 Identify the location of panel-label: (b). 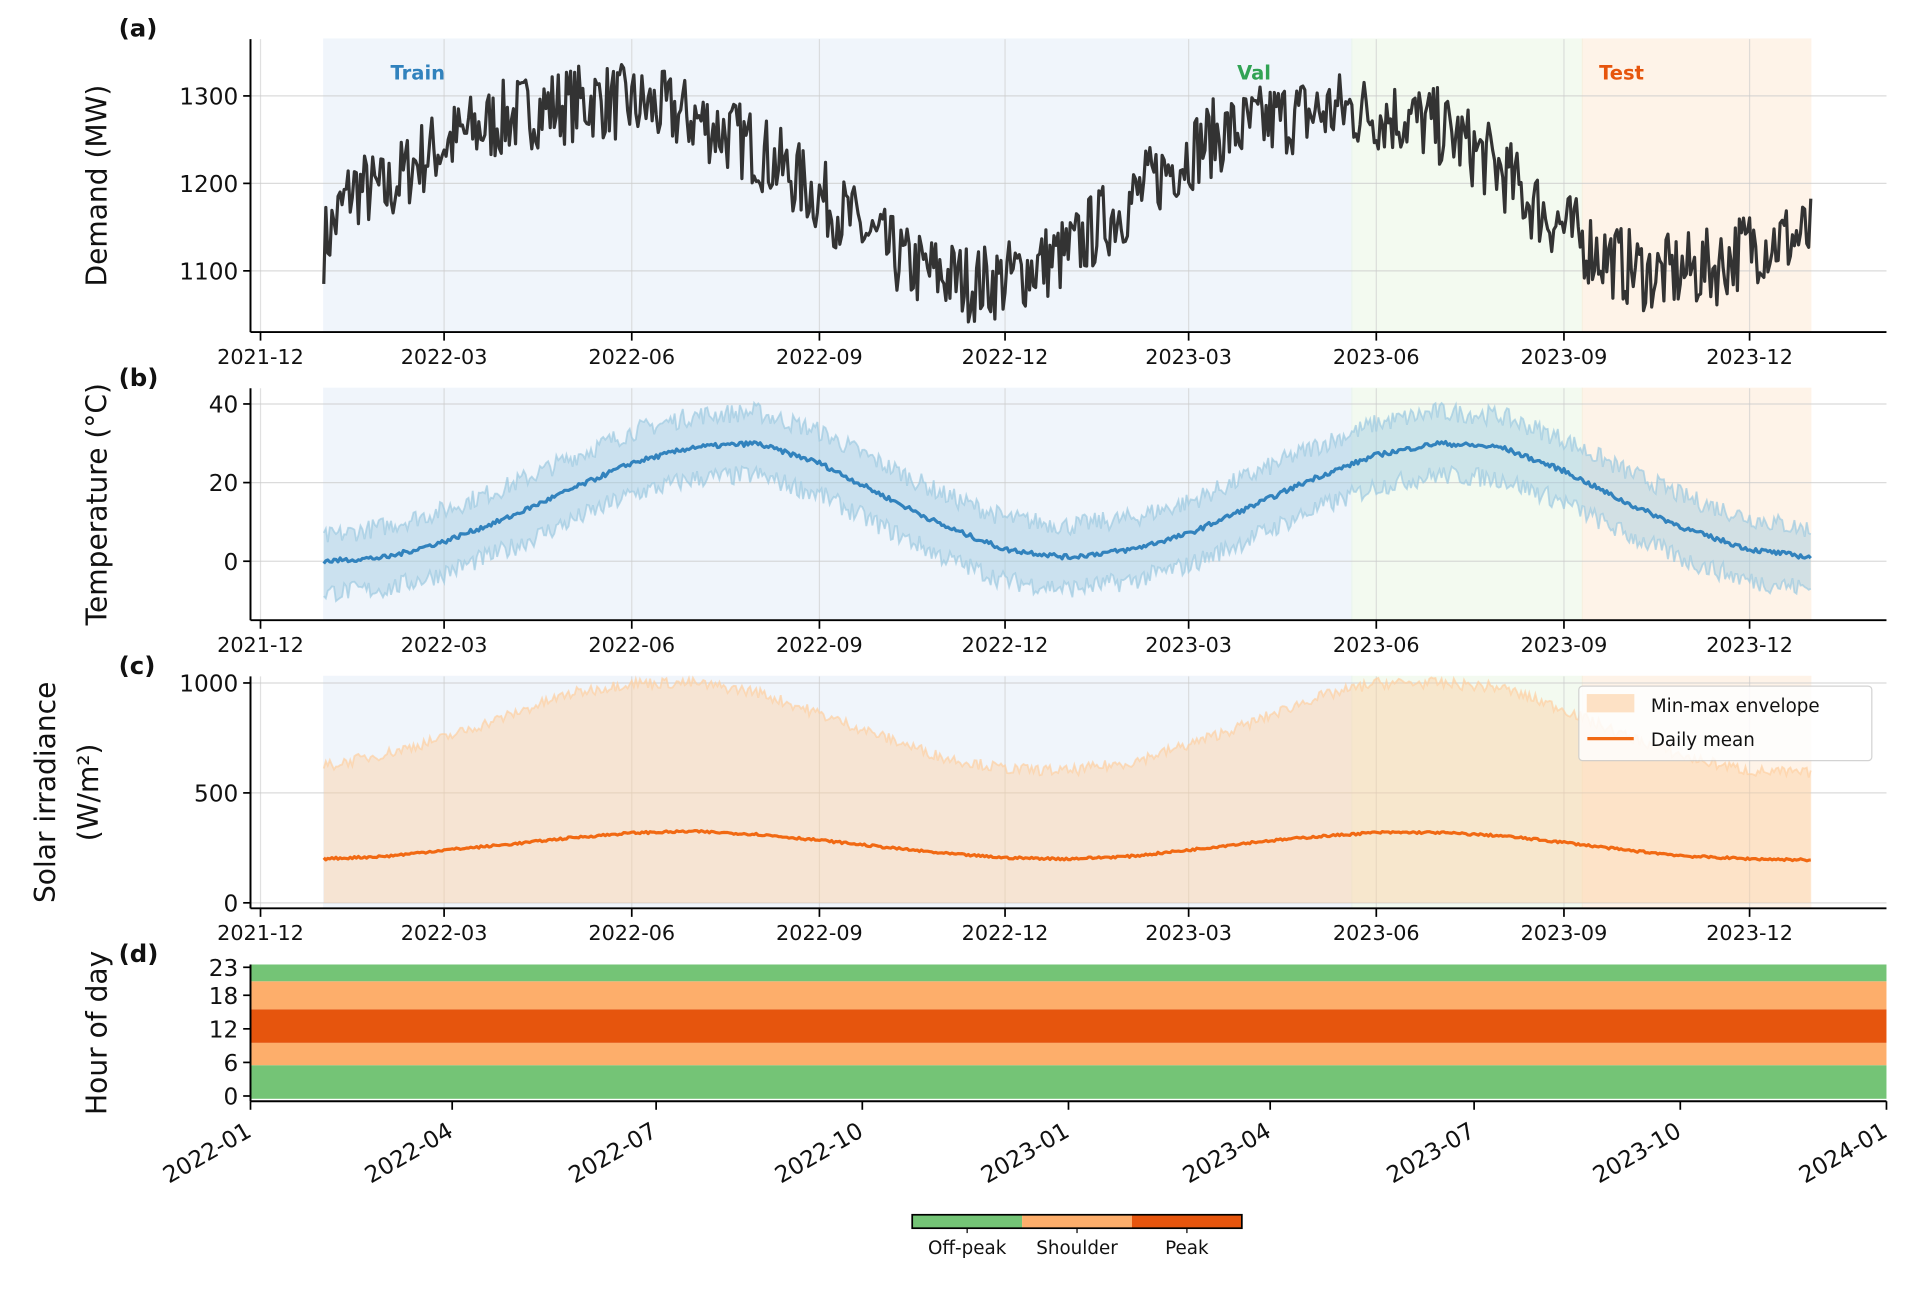
(139, 377).